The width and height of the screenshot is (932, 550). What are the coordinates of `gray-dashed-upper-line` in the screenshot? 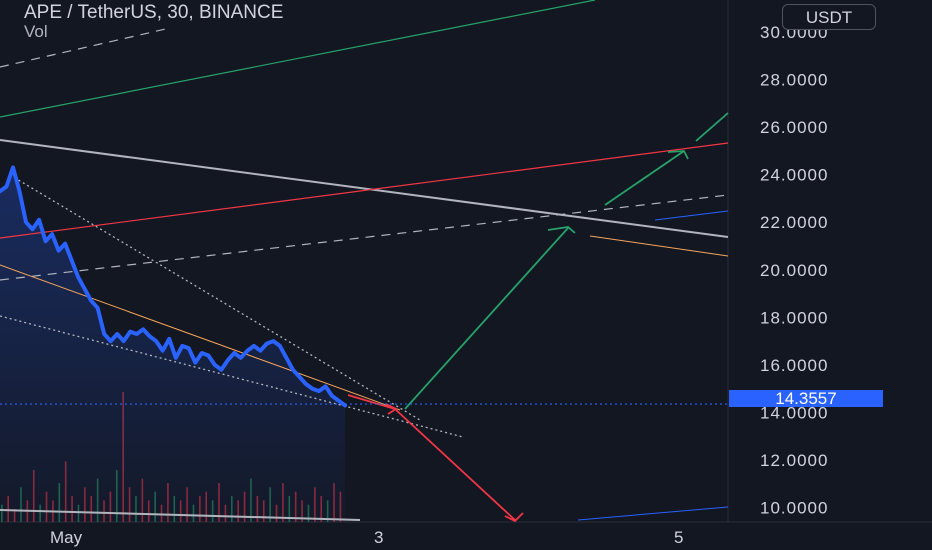 It's located at (85, 47).